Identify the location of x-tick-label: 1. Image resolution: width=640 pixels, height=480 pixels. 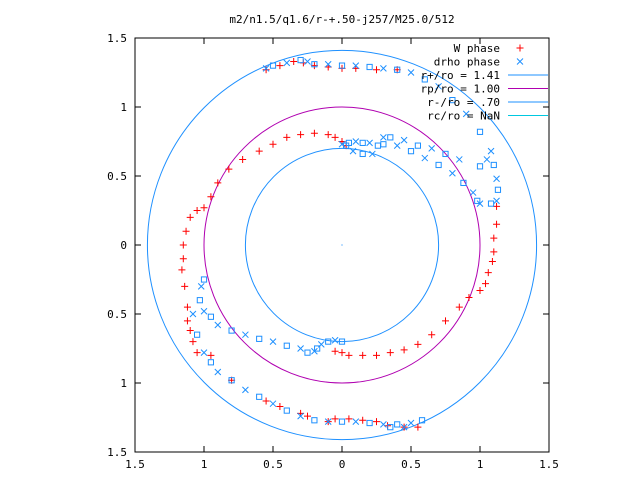
(204, 464).